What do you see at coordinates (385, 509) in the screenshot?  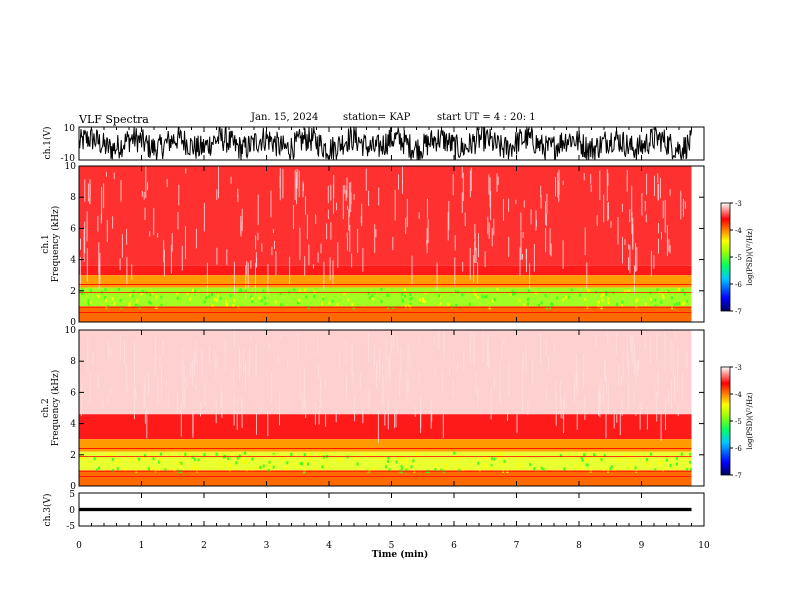 I see `ch3-waveform-trace` at bounding box center [385, 509].